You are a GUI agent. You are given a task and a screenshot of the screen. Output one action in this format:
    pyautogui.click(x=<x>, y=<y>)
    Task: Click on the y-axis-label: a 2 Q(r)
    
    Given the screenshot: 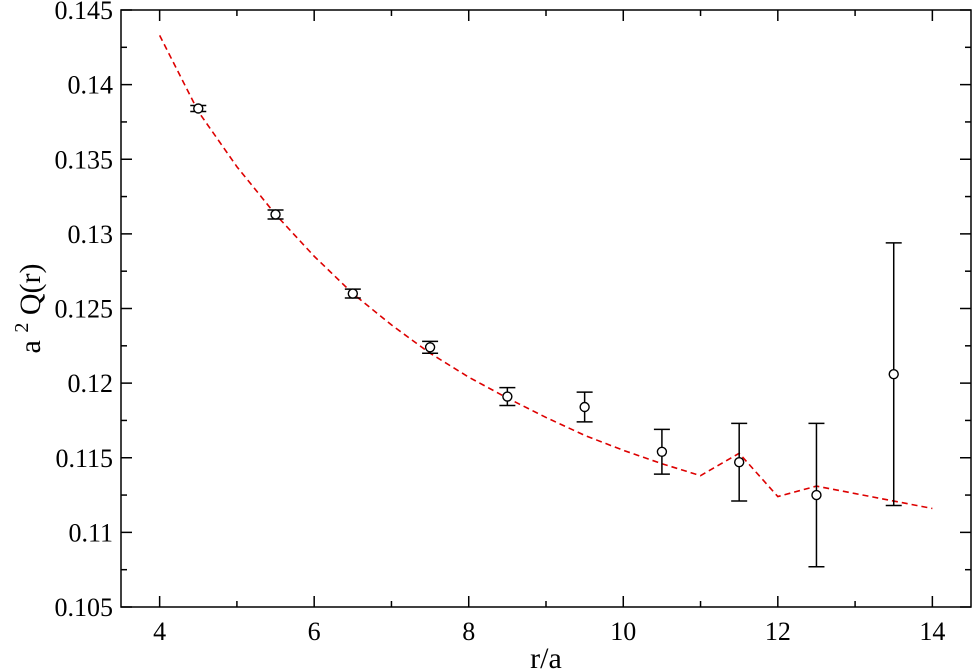 What is the action you would take?
    pyautogui.click(x=24, y=309)
    